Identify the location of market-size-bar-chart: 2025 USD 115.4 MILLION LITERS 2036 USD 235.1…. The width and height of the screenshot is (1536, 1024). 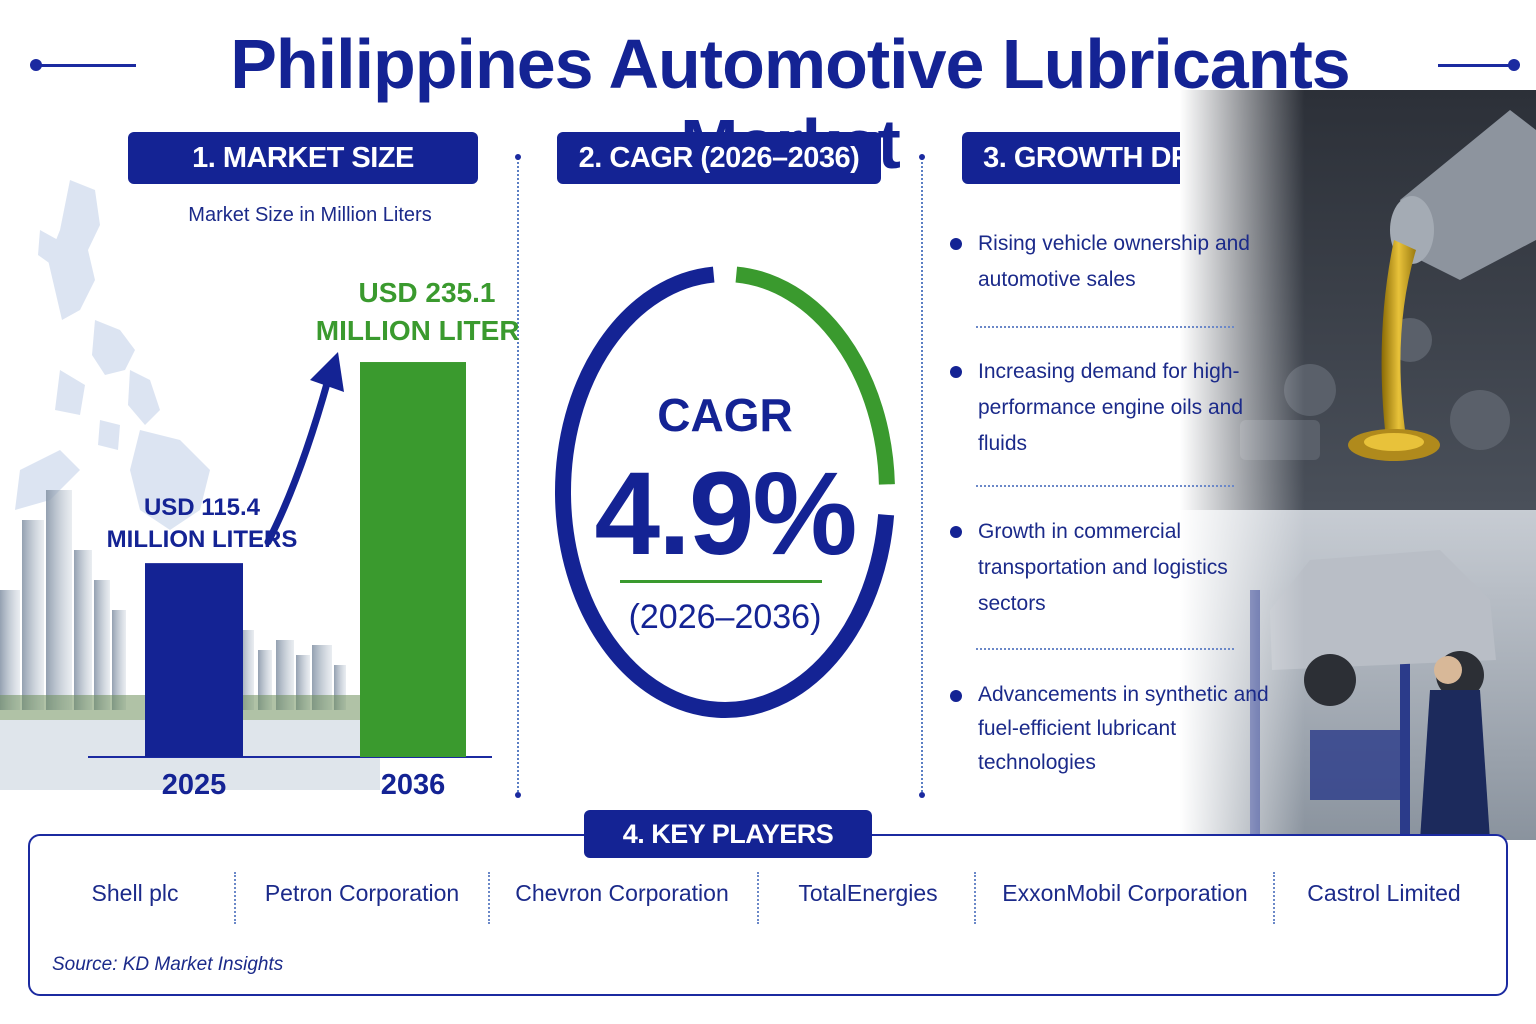
(304, 539).